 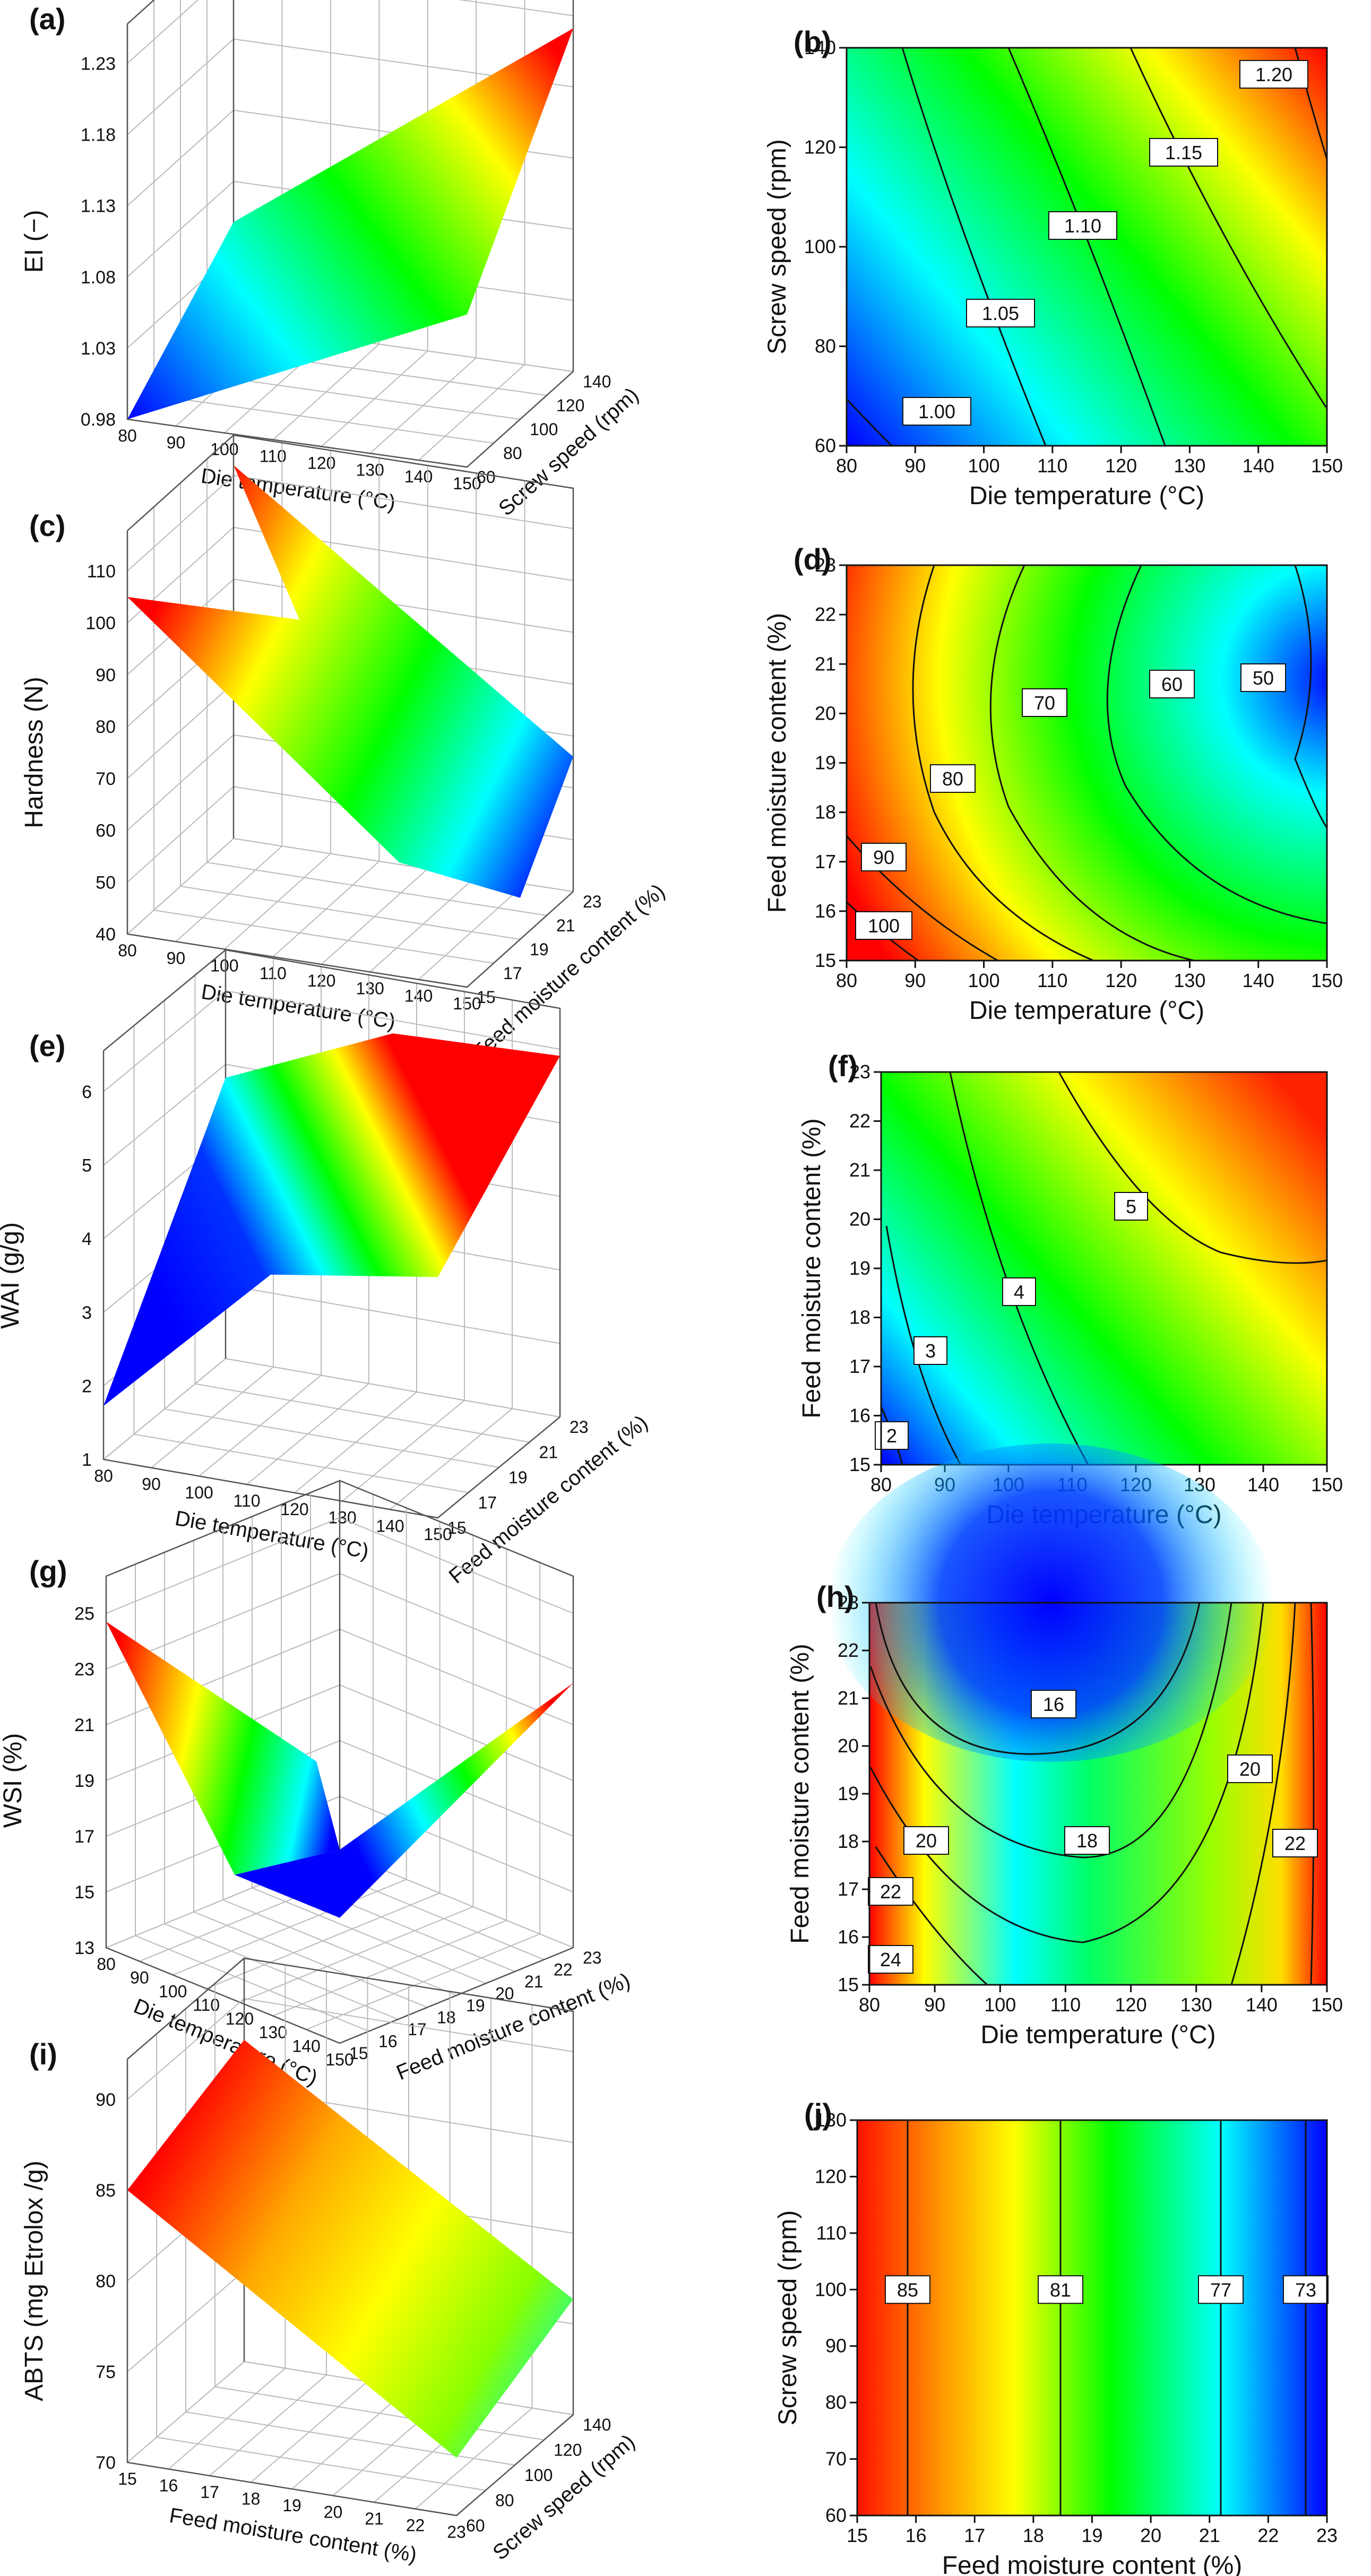 I want to click on contour-label-d: 100, so click(x=884, y=926).